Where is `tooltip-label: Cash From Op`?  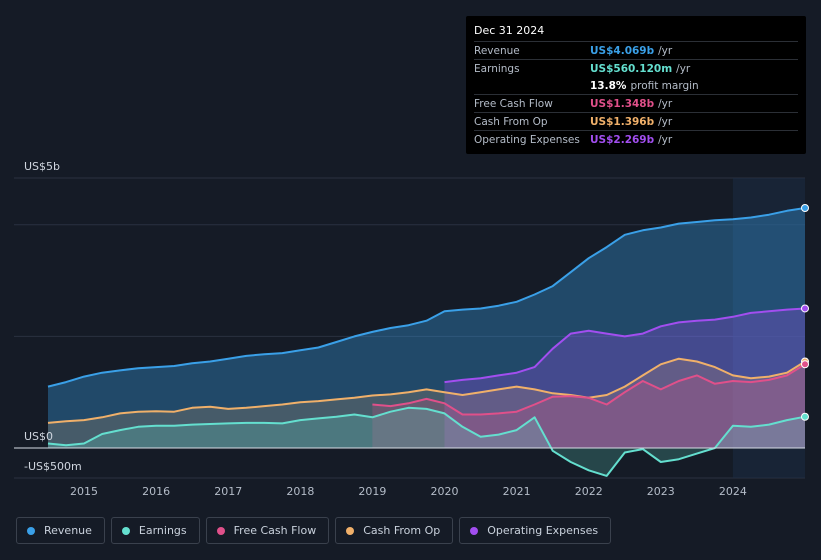
tooltip-label: Cash From Op is located at coordinates (511, 121).